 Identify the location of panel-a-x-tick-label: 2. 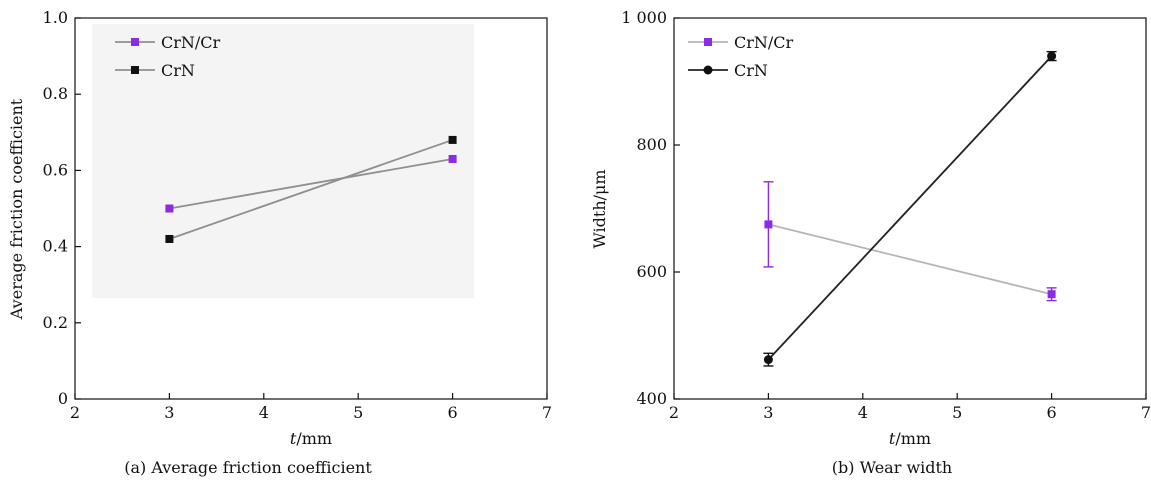
(75, 412).